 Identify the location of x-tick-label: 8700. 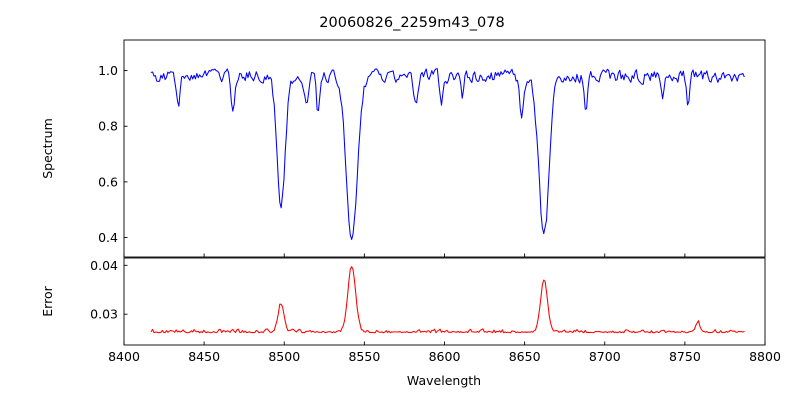
(605, 356).